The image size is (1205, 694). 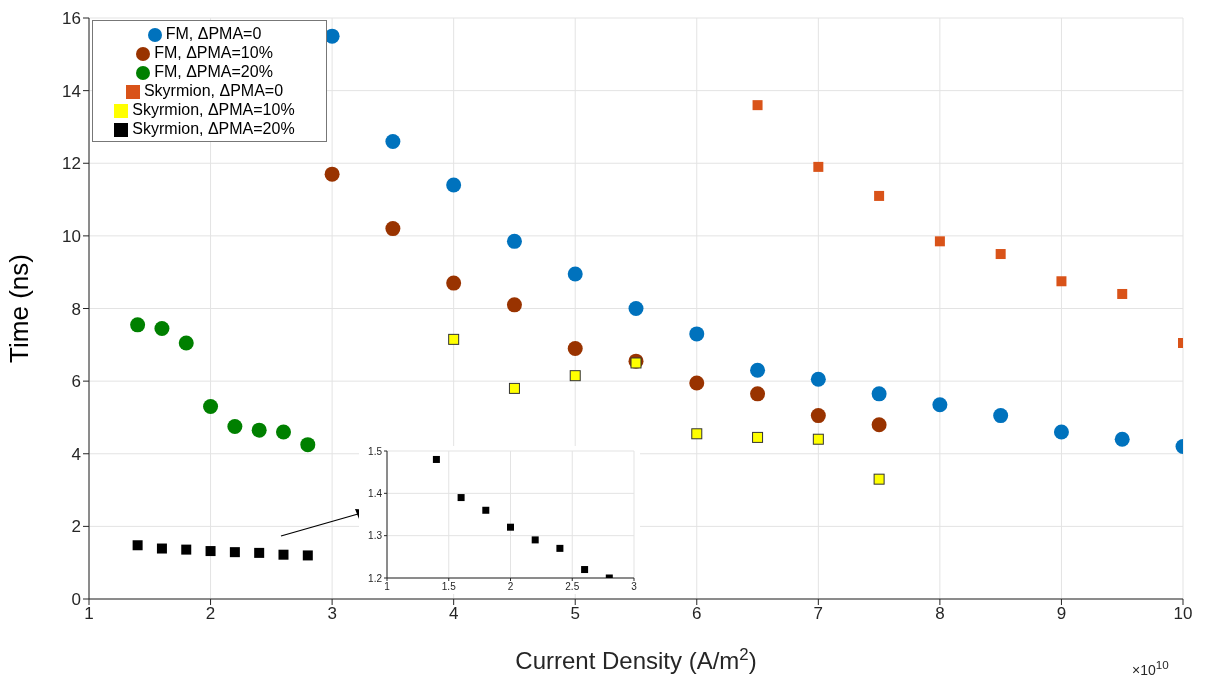 What do you see at coordinates (1150, 668) in the screenshot?
I see `text: ×10$^{10}$` at bounding box center [1150, 668].